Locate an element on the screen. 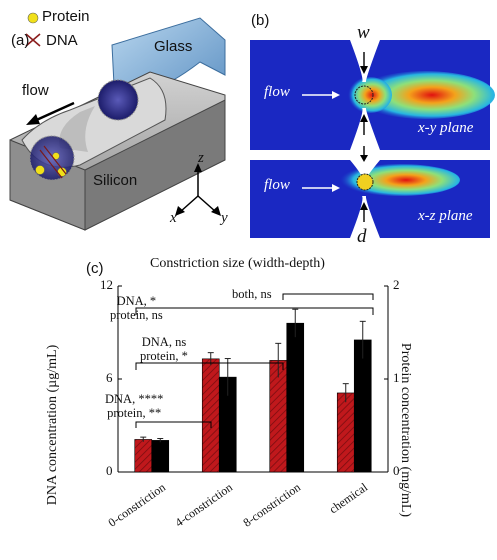  y-right-tick-label: 2 is located at coordinates (396, 284).